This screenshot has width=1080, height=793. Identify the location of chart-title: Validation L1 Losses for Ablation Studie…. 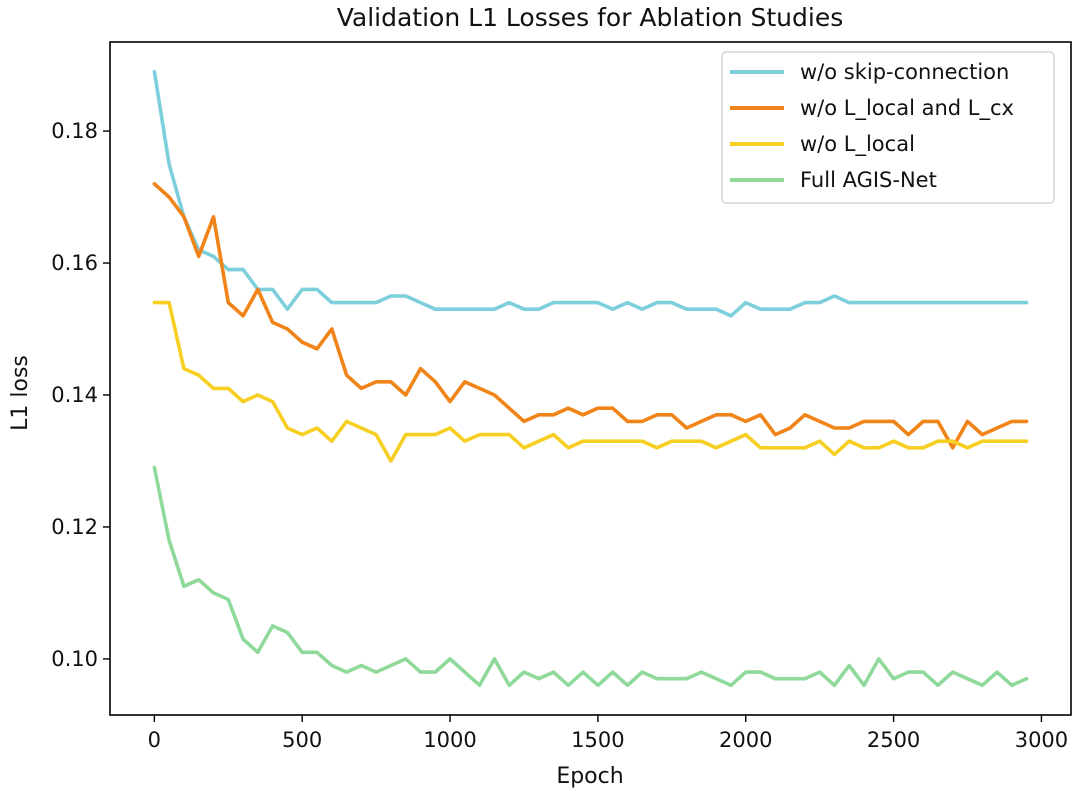
(590, 17).